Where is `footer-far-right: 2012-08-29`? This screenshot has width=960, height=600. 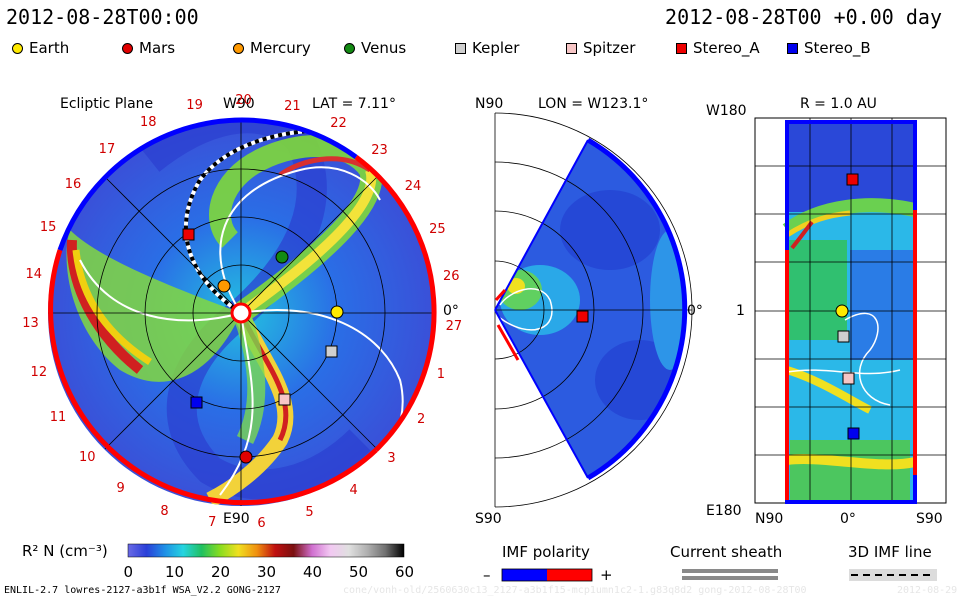 footer-far-right: 2012-08-29 is located at coordinates (927, 590).